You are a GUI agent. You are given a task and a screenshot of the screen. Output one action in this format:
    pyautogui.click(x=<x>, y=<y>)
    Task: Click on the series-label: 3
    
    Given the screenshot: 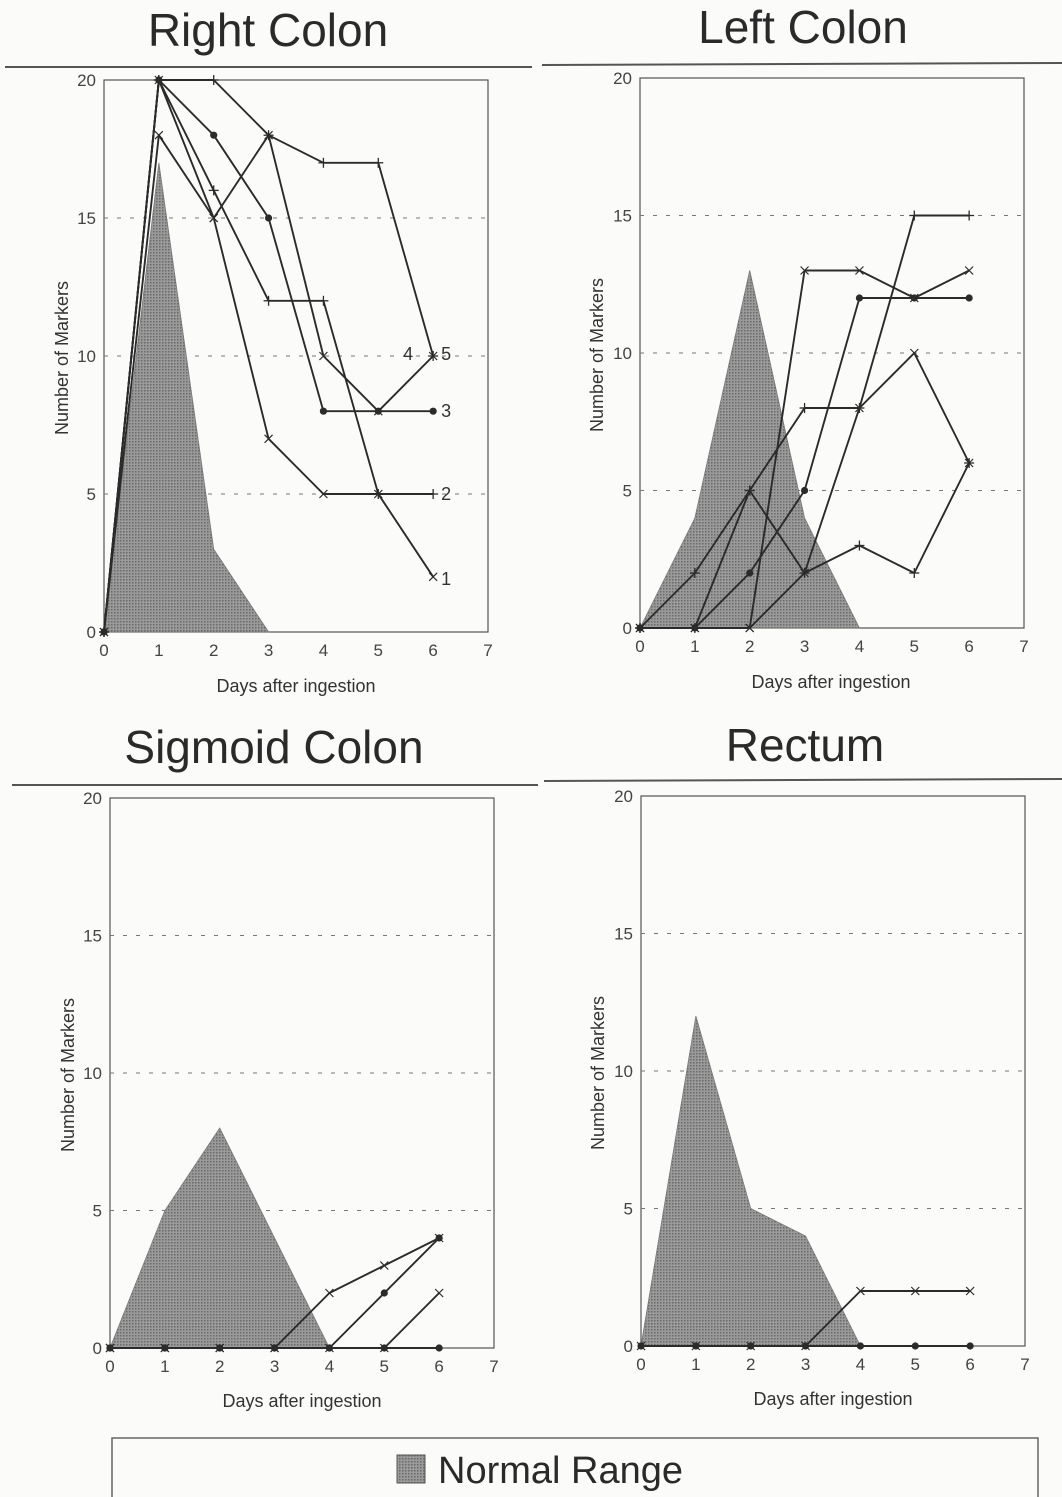 What is the action you would take?
    pyautogui.click(x=446, y=411)
    